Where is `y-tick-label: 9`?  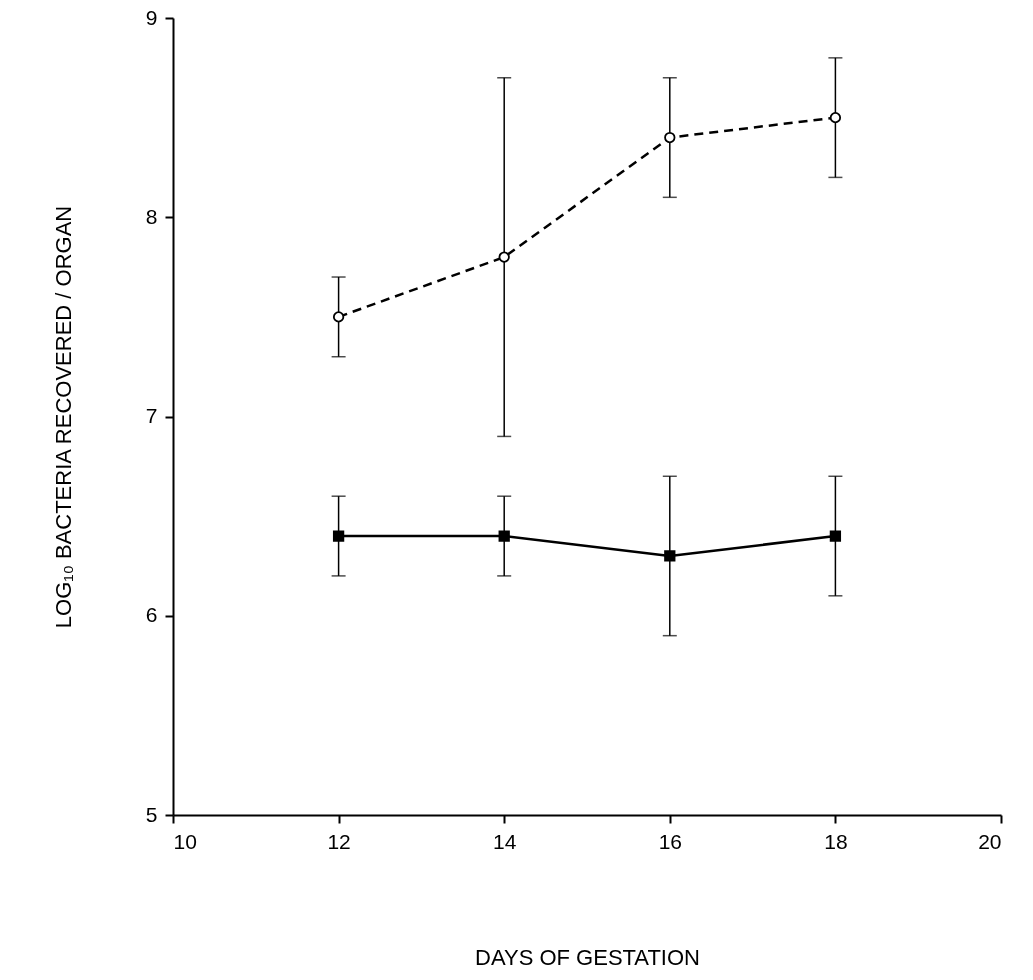 y-tick-label: 9 is located at coordinates (151, 17).